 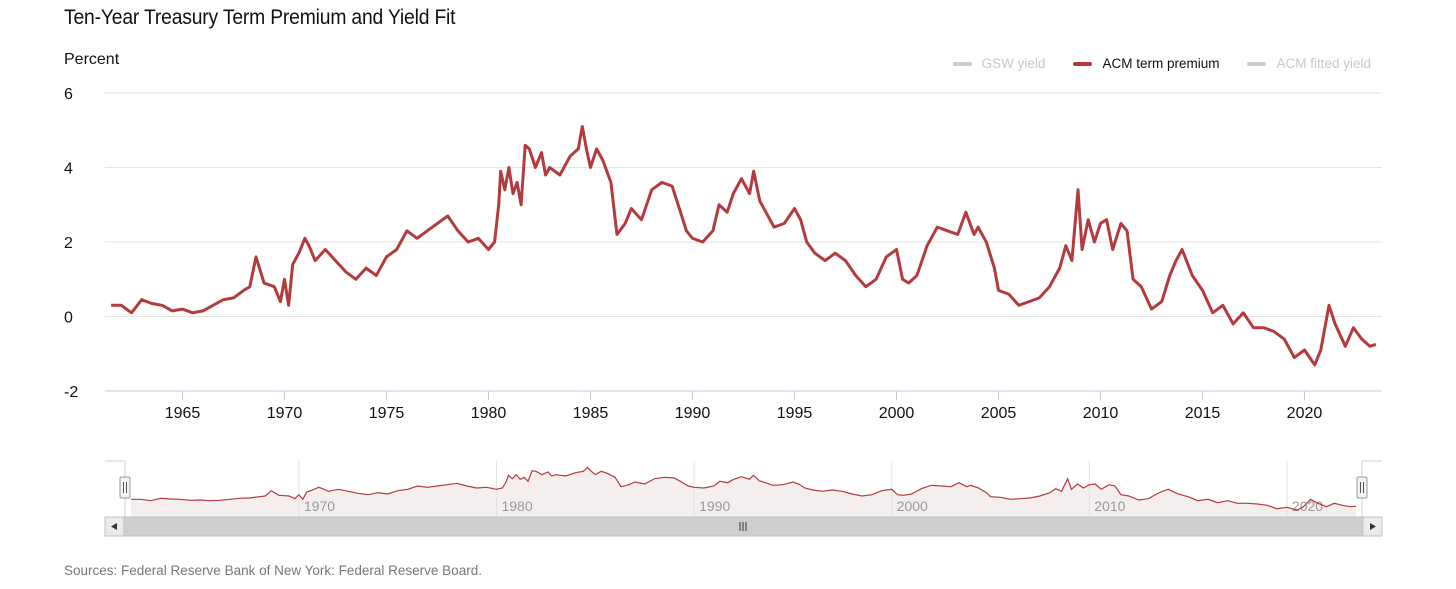 I want to click on scroll-right-arrow-icon, so click(x=1373, y=526).